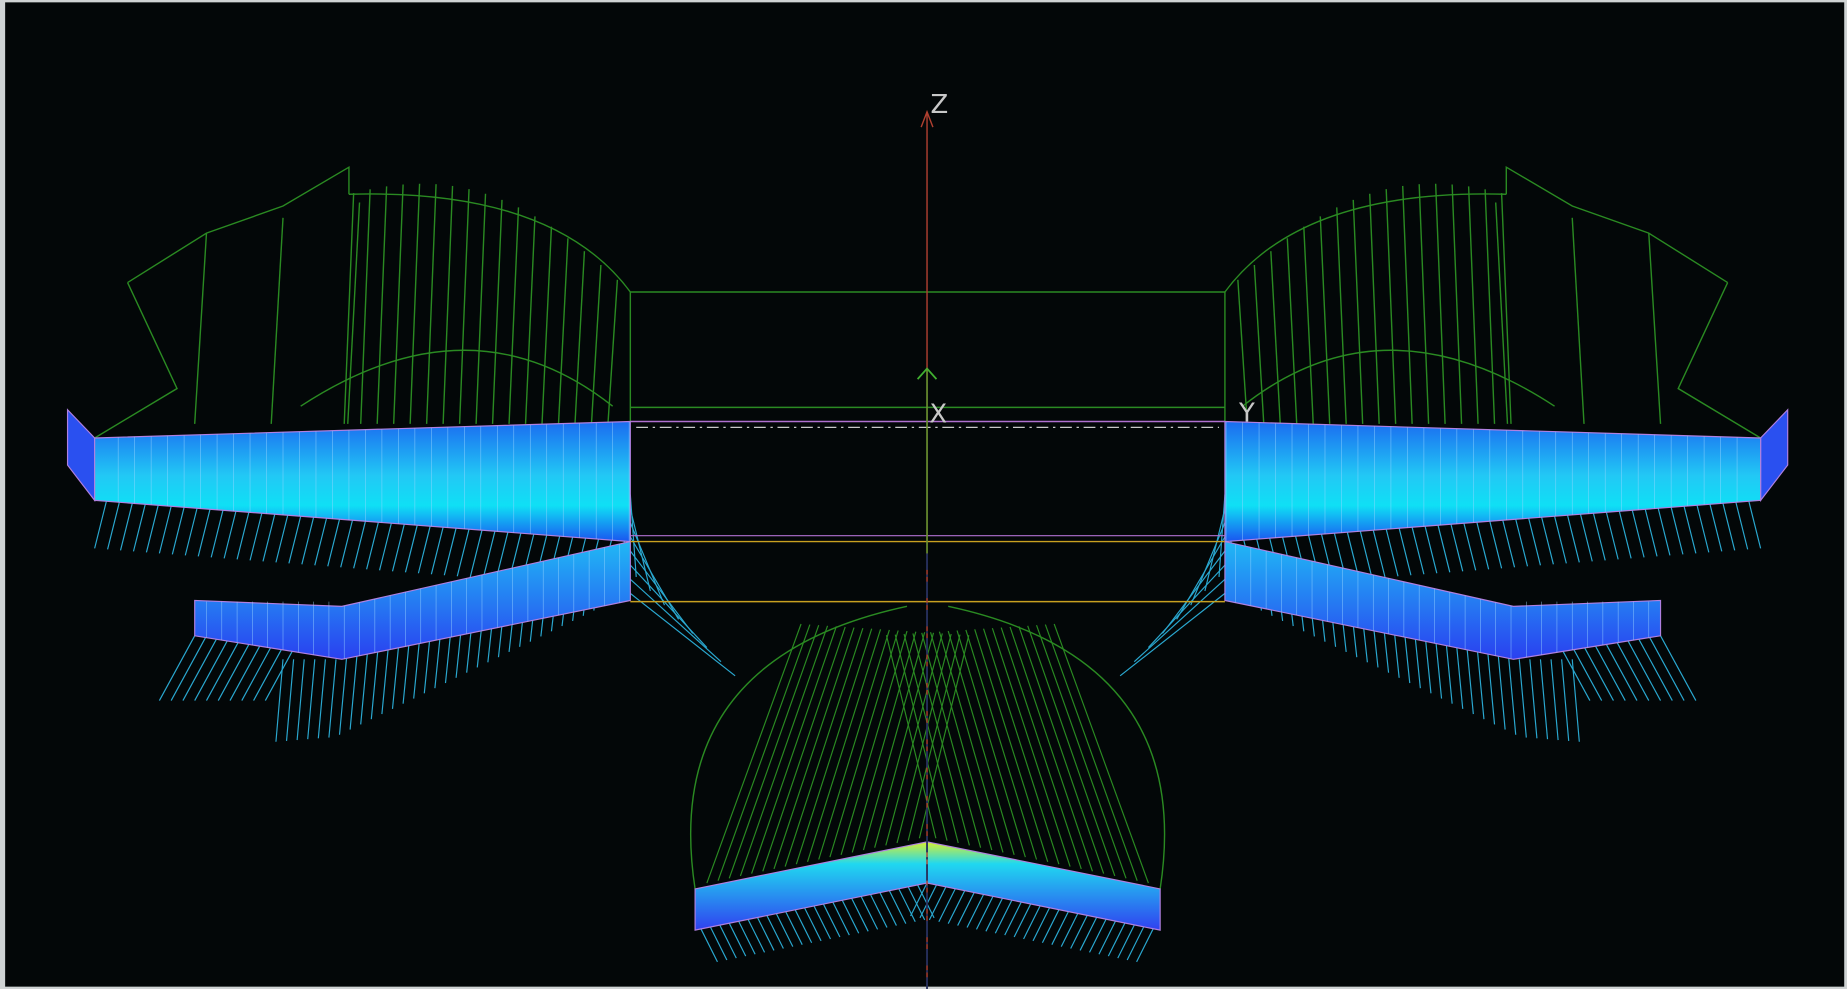 The width and height of the screenshot is (1847, 989). What do you see at coordinates (363, 302) in the screenshot?
I see `green-wireframe` at bounding box center [363, 302].